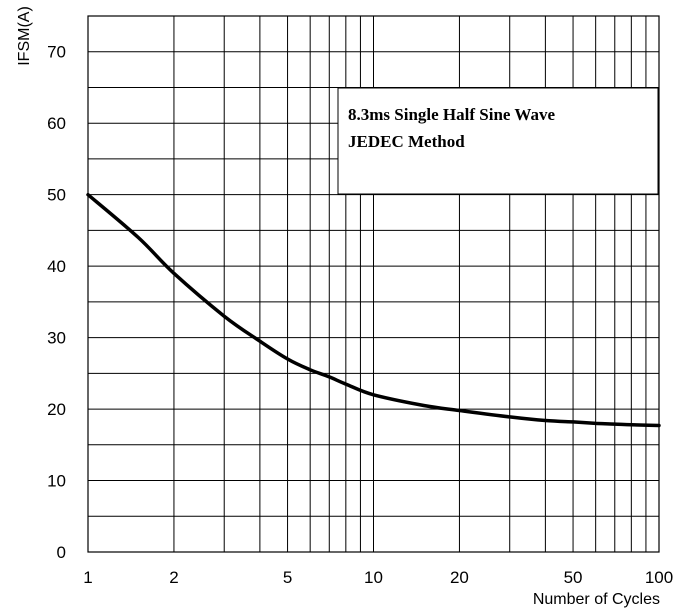 Image resolution: width=688 pixels, height=614 pixels. Describe the element at coordinates (61, 552) in the screenshot. I see `y-tick-label: 0` at that location.